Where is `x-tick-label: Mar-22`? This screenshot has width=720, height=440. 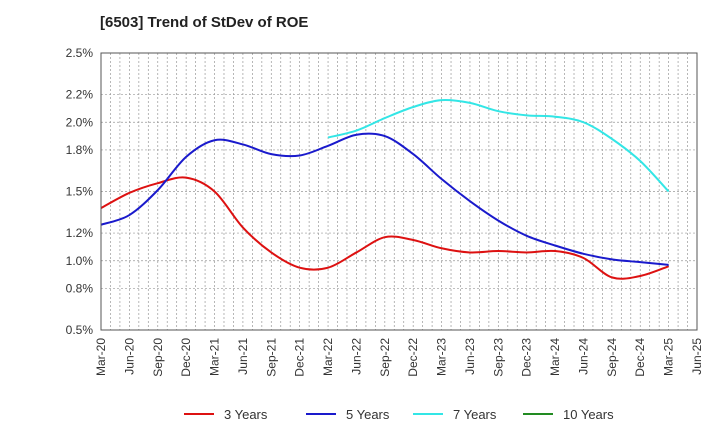
x-tick-label: Mar-22 is located at coordinates (328, 357).